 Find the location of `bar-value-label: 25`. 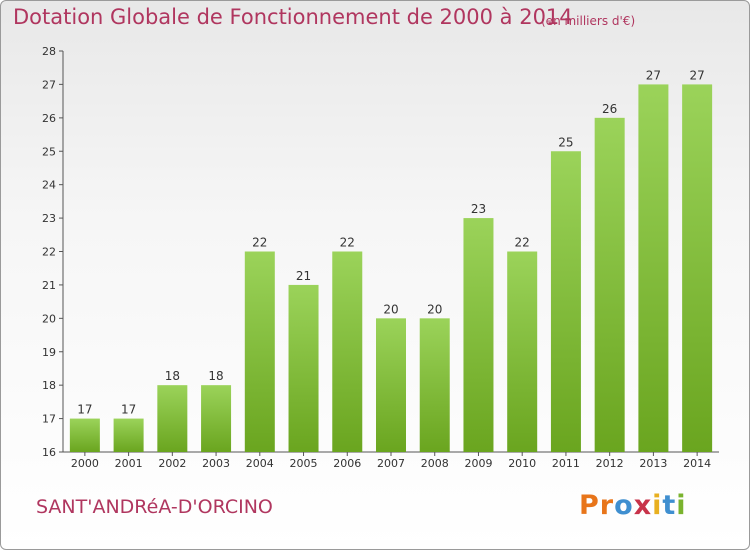

bar-value-label: 25 is located at coordinates (565, 142).